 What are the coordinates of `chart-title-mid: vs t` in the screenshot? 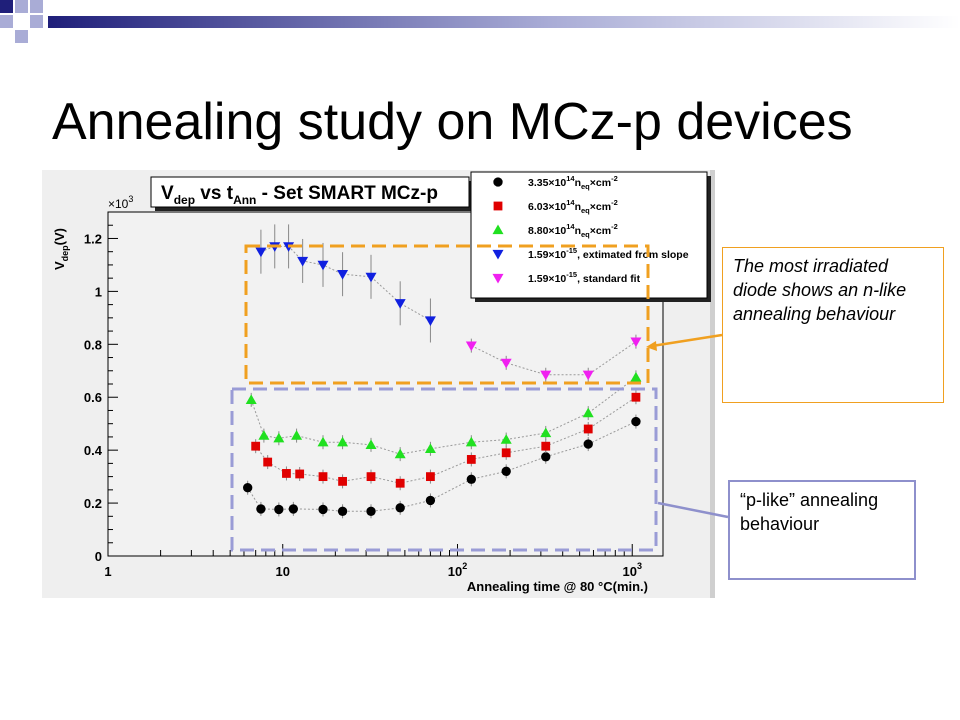 It's located at (214, 193).